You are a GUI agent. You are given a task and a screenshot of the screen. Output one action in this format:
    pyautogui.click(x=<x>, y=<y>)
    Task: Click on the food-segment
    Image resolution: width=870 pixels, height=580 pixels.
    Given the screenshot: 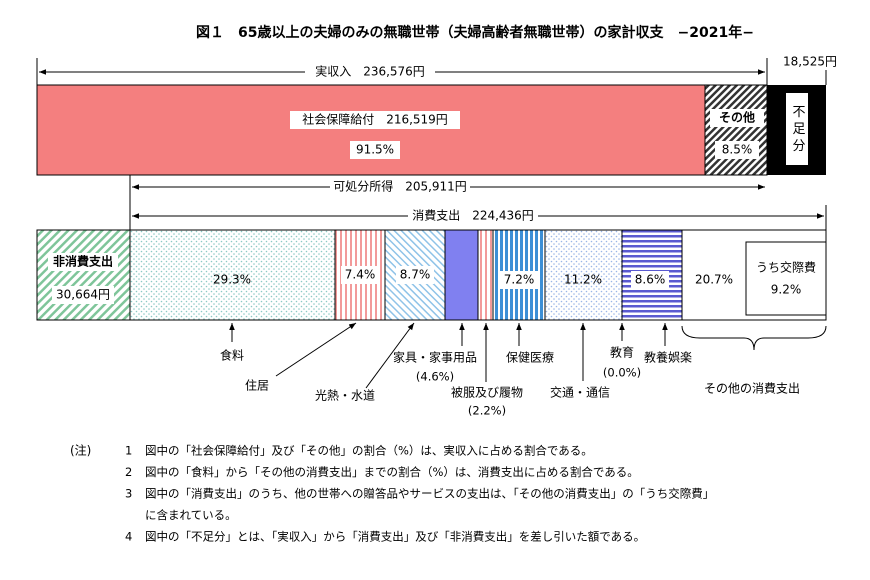 What is the action you would take?
    pyautogui.click(x=232, y=275)
    